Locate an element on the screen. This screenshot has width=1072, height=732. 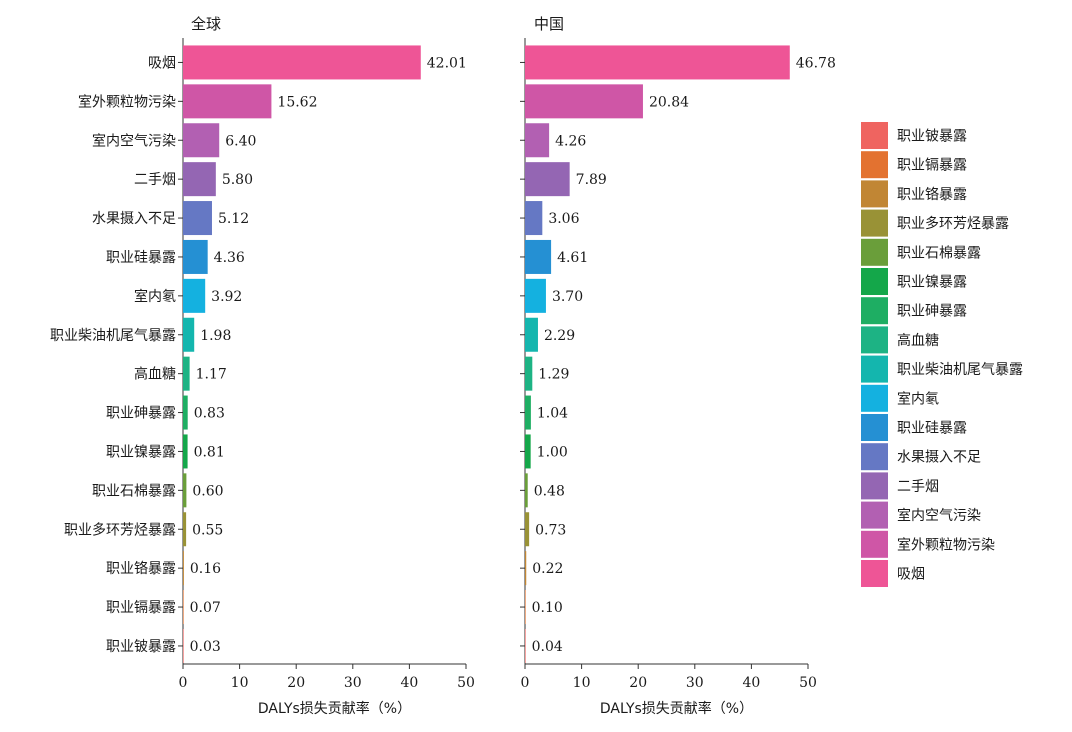
value-label: 0.81 is located at coordinates (209, 452).